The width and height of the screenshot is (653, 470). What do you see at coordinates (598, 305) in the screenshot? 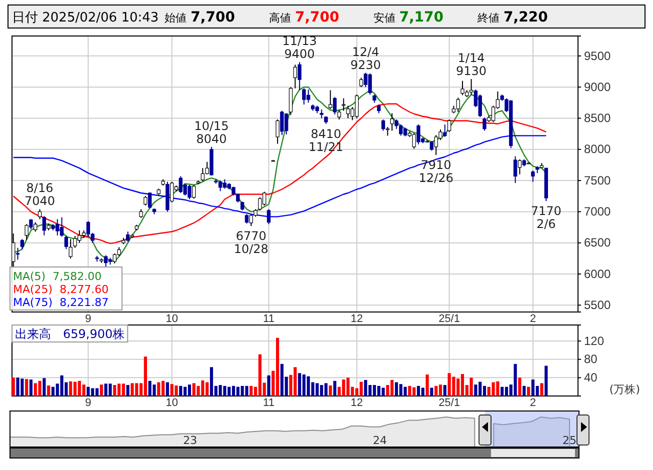
I see `y-tick-label: 5500` at bounding box center [598, 305].